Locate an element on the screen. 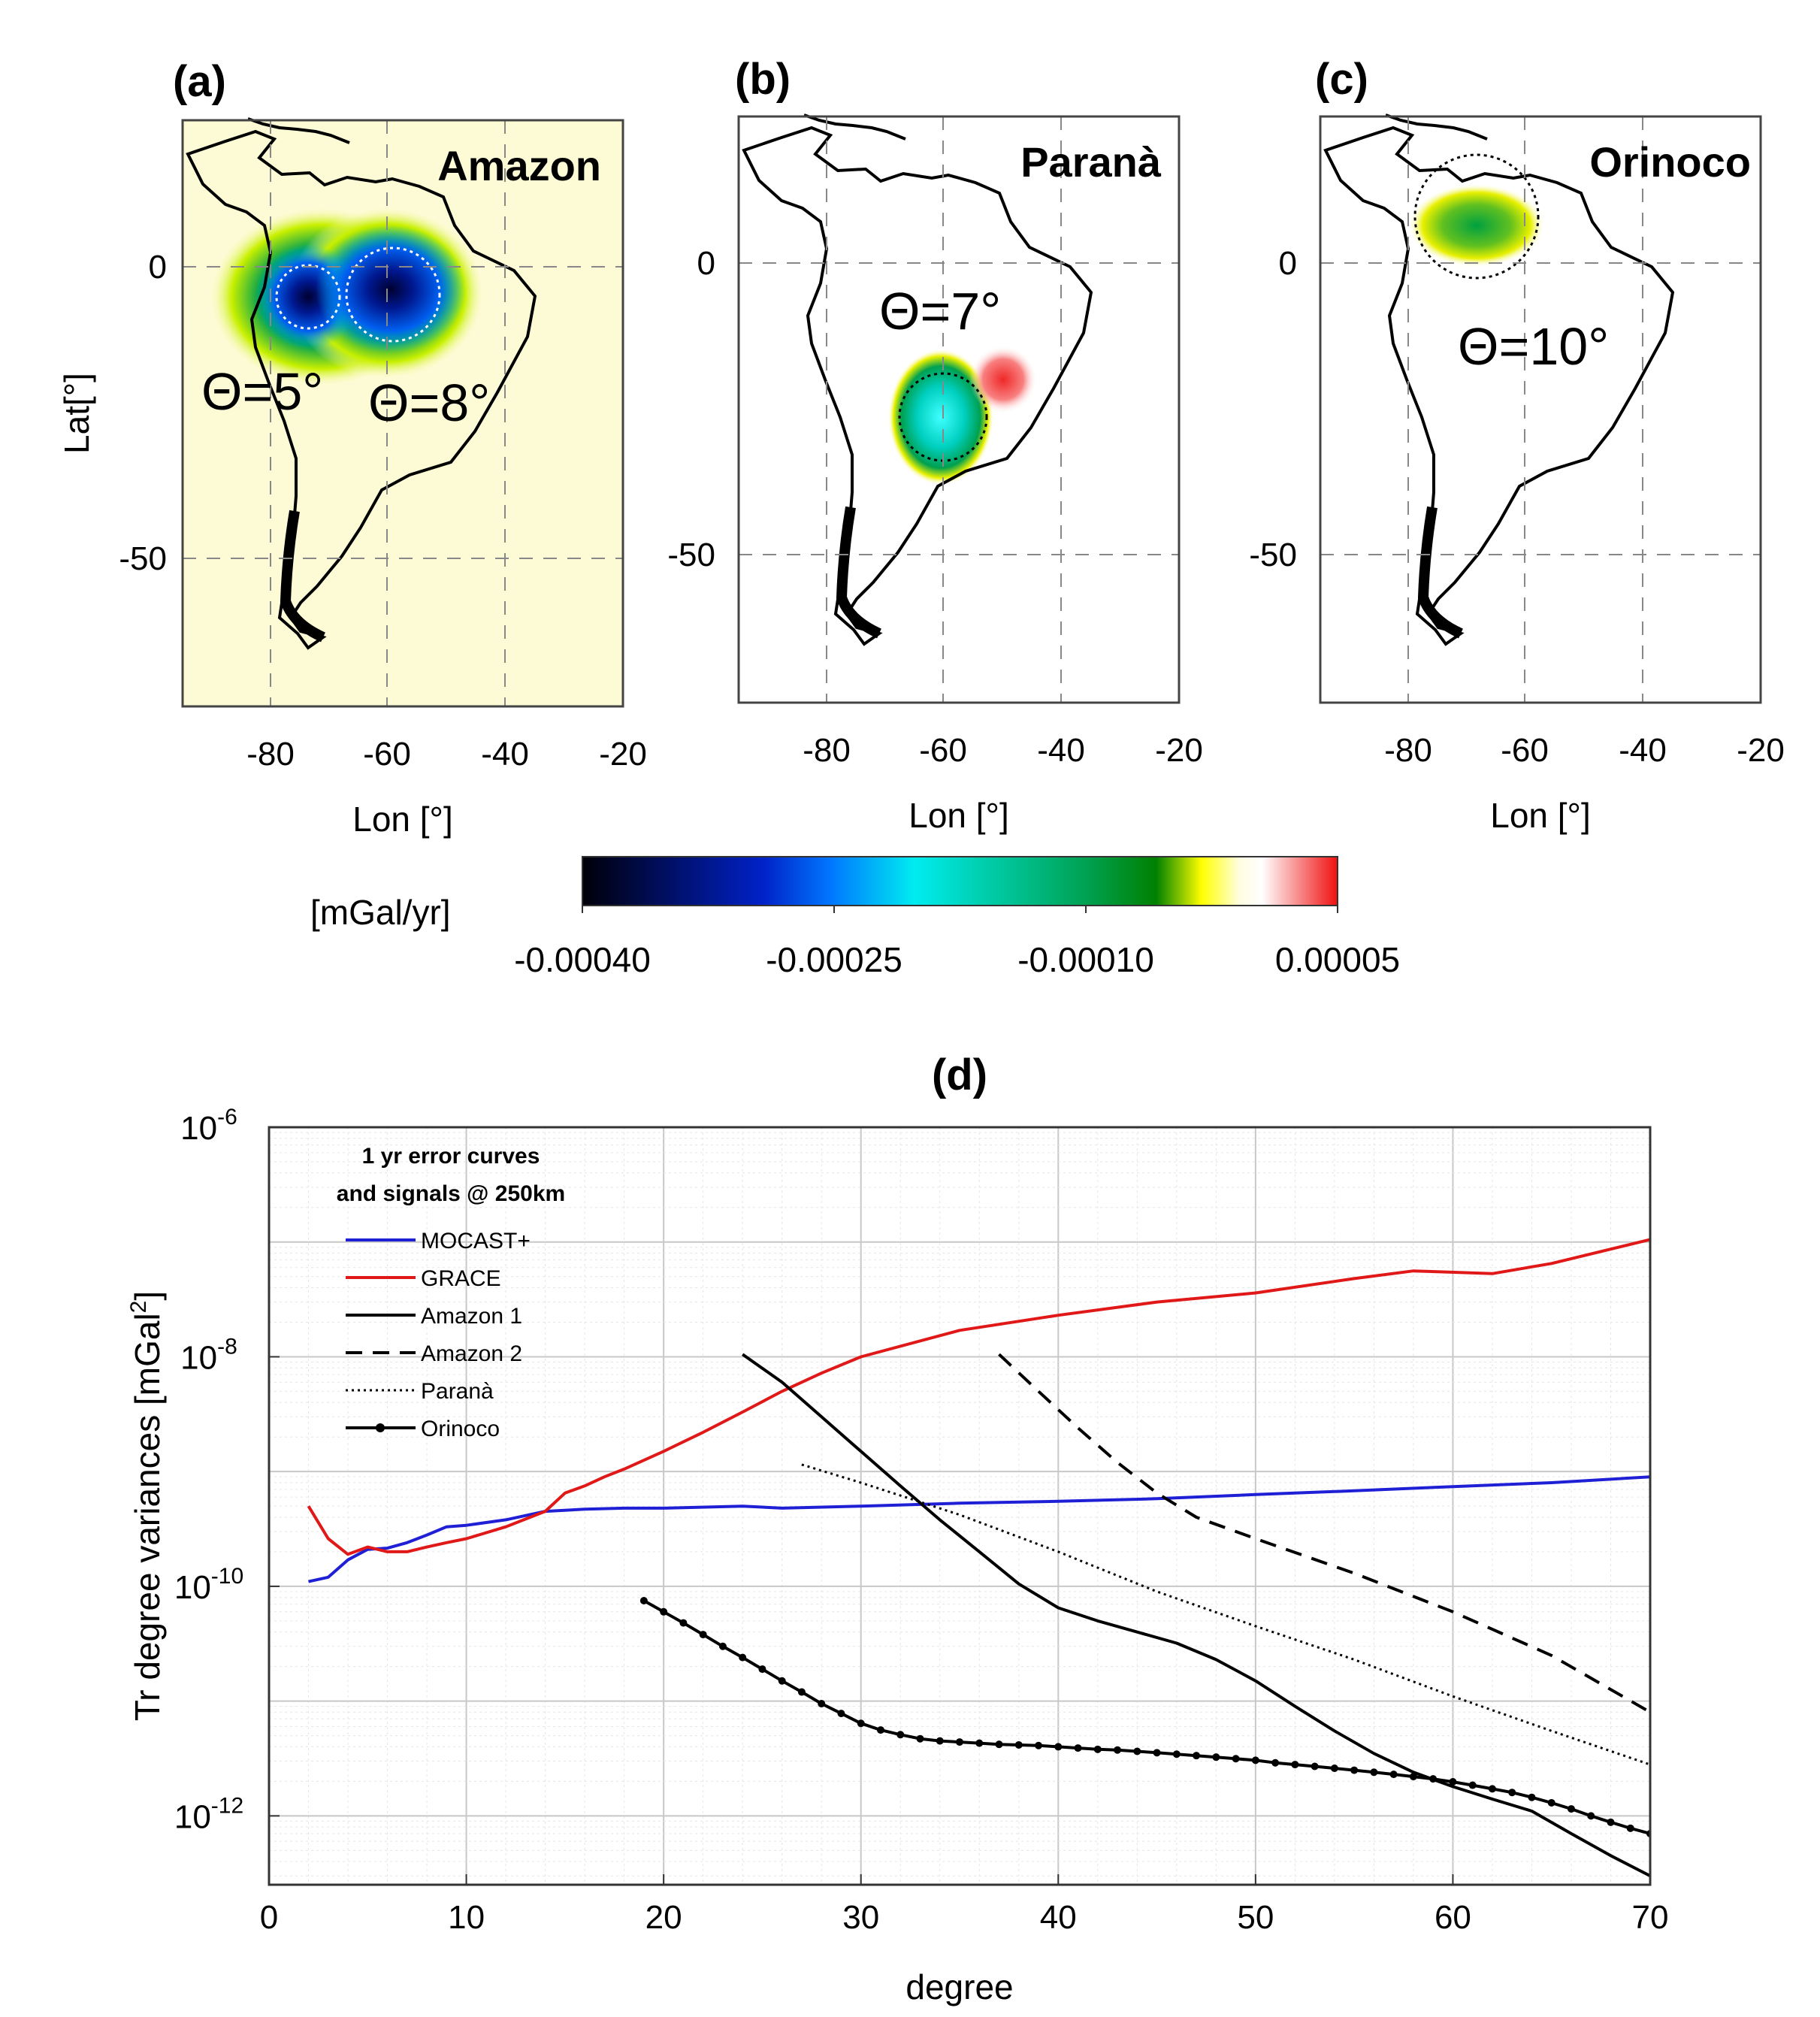 The width and height of the screenshot is (1820, 2017). y-axis-label-close: ] is located at coordinates (147, 1296).